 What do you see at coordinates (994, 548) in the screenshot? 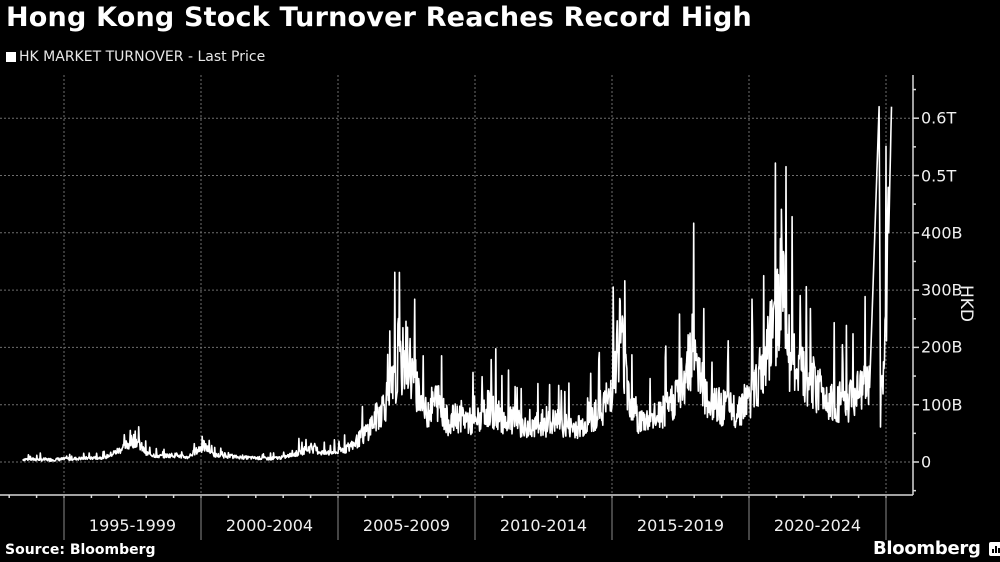
I see `bloomberg-chart-logo-icon` at bounding box center [994, 548].